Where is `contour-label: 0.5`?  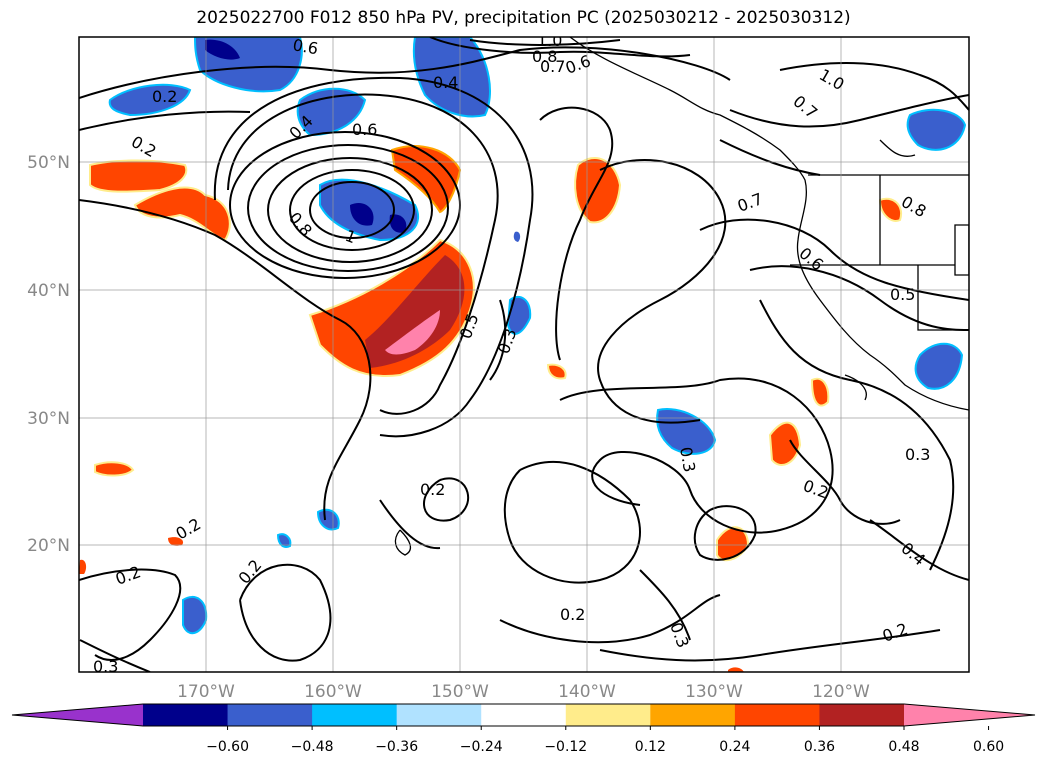 contour-label: 0.5 is located at coordinates (902, 294).